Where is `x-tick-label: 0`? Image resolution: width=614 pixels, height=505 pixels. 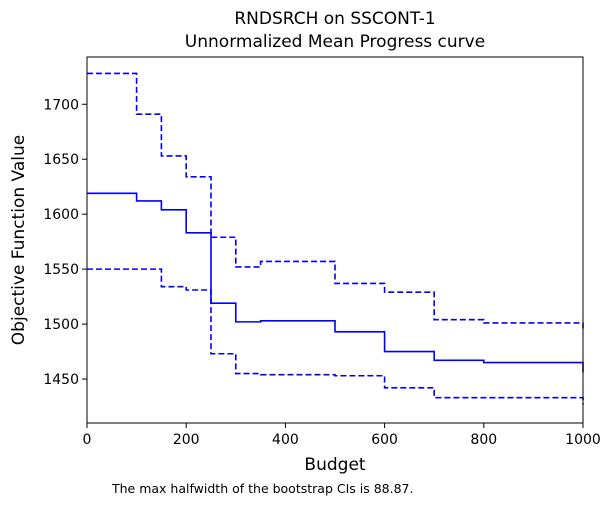
x-tick-label: 0 is located at coordinates (87, 440).